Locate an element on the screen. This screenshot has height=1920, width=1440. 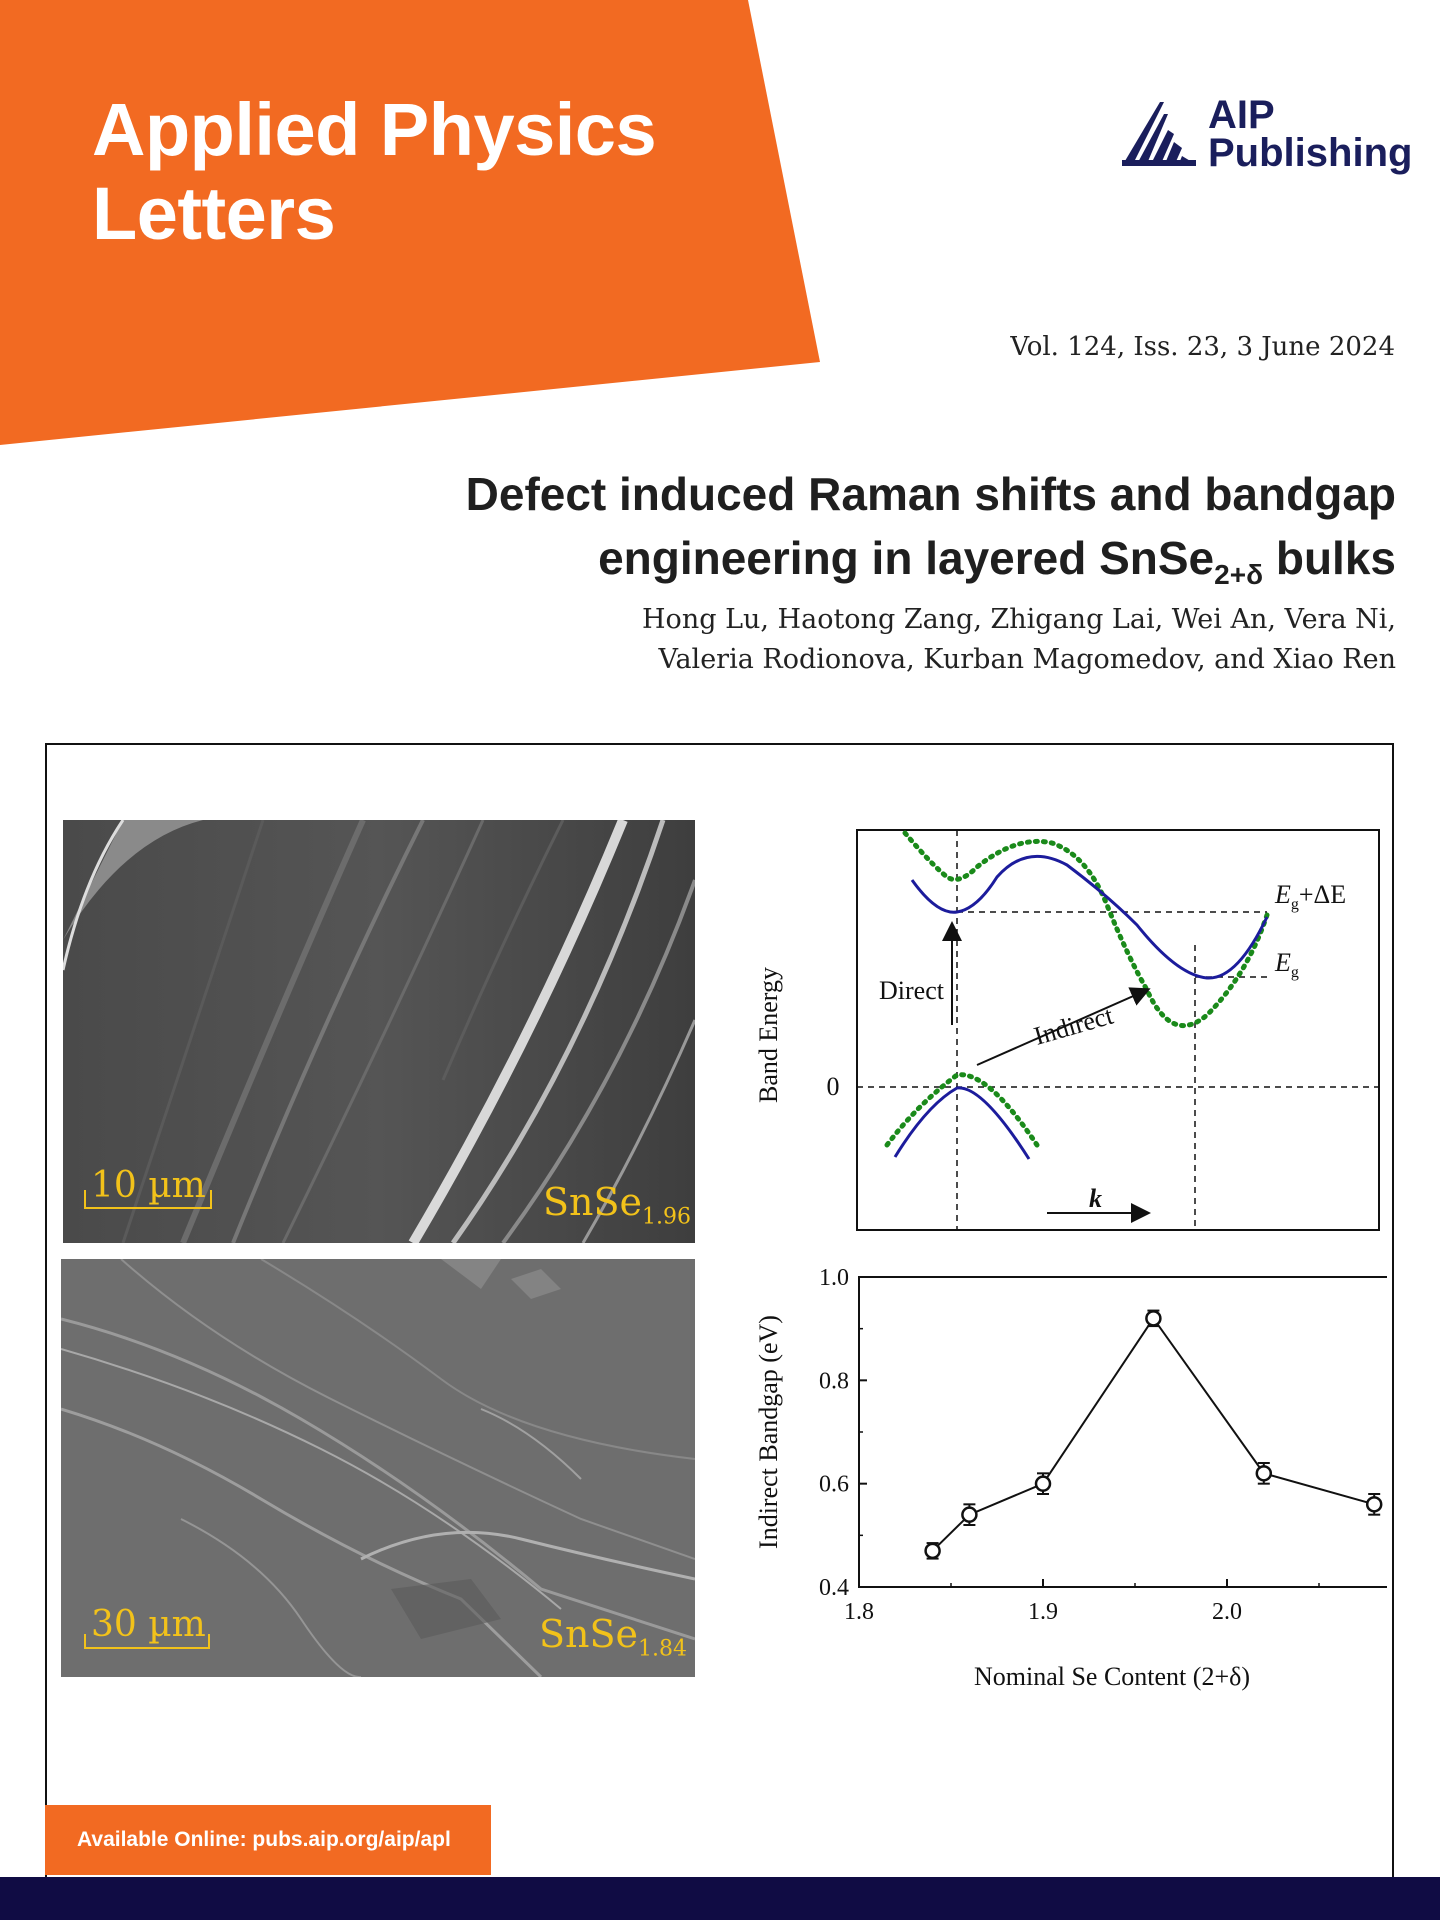
publisher-name-line2: Publishing is located at coordinates (1310, 153).